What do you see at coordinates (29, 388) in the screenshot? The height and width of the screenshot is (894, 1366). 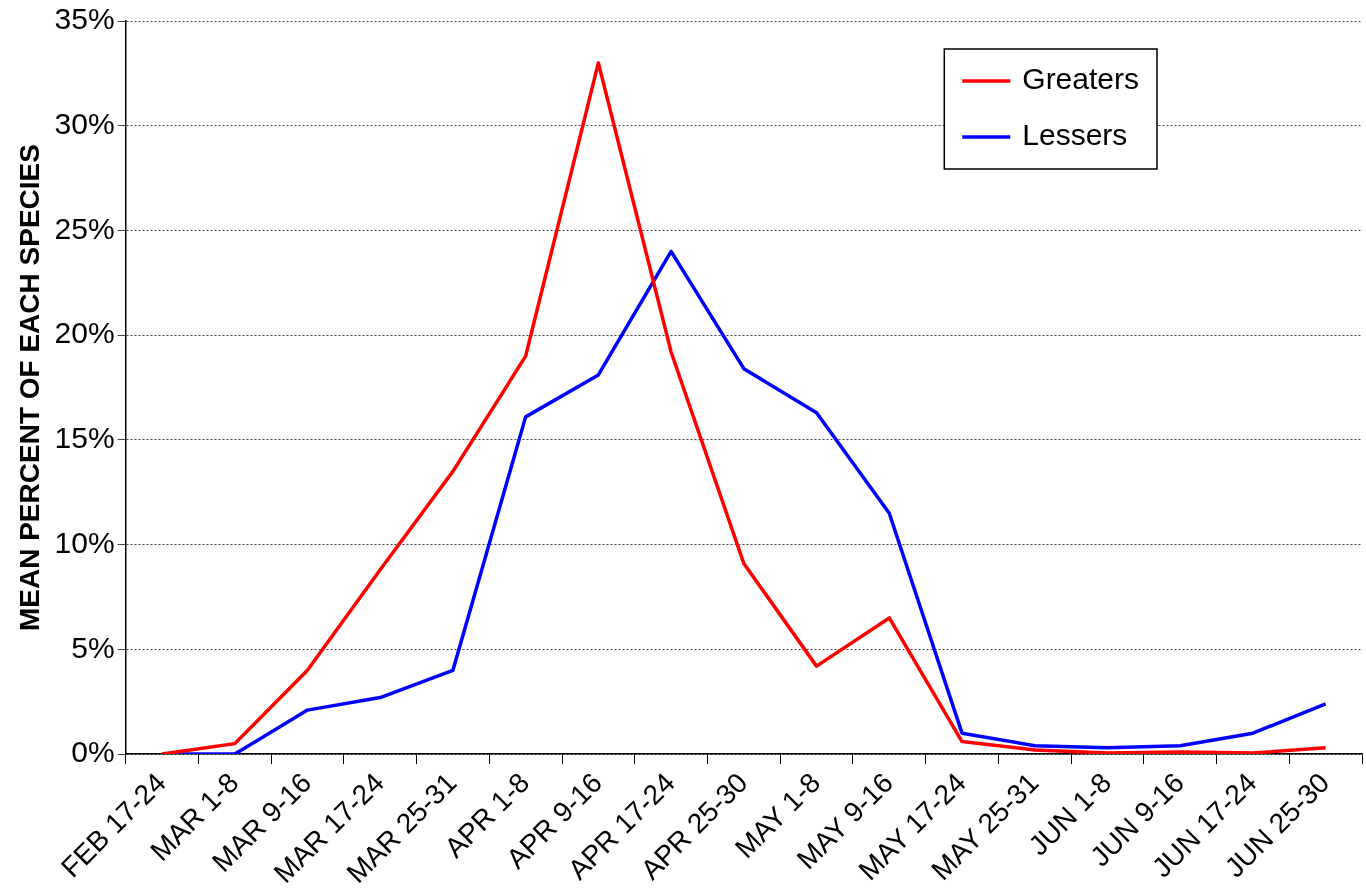 I see `y-axis-title: MEAN PERCENT OF EACH SPECIES` at bounding box center [29, 388].